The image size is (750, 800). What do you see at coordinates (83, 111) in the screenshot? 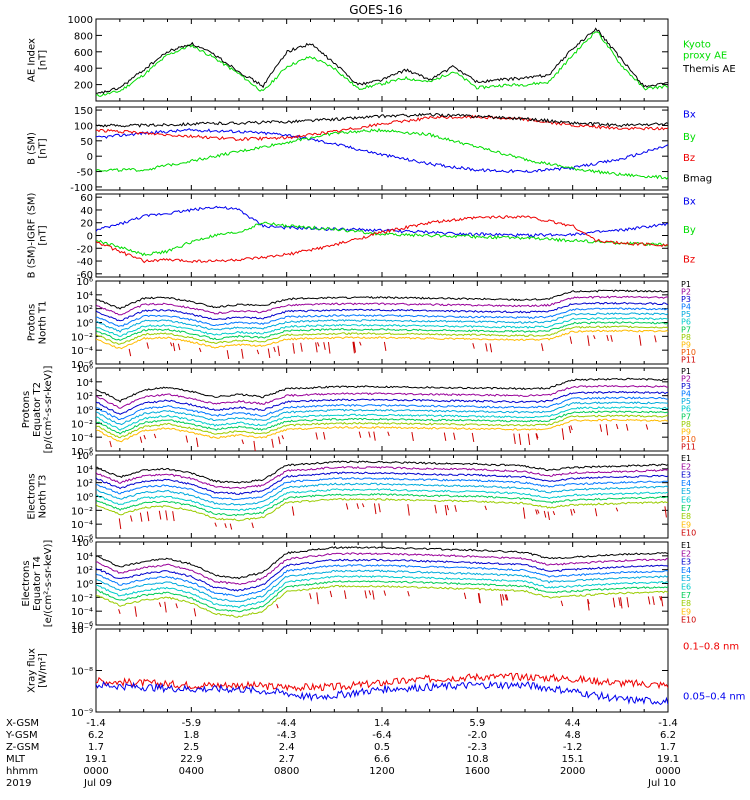
I see `y-tick-label: 150` at bounding box center [83, 111].